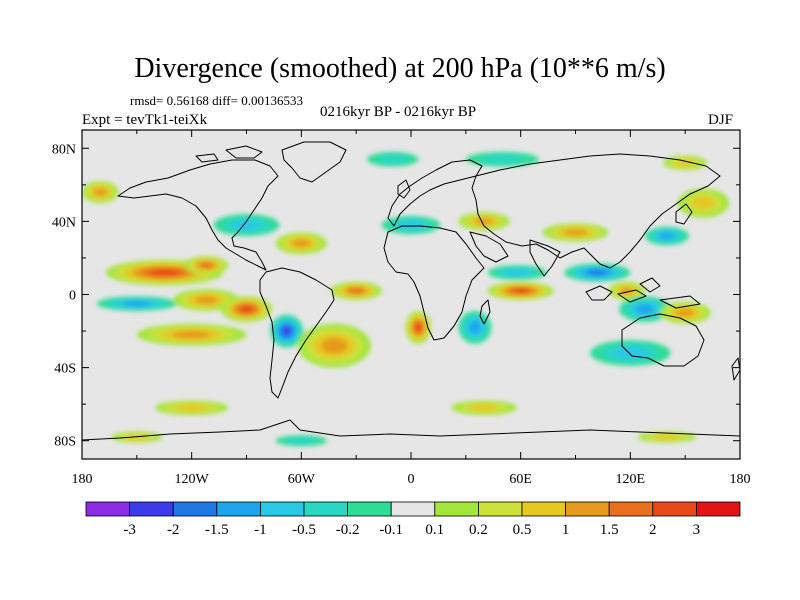 The width and height of the screenshot is (800, 600). I want to click on coastline-south-america, so click(297, 333).